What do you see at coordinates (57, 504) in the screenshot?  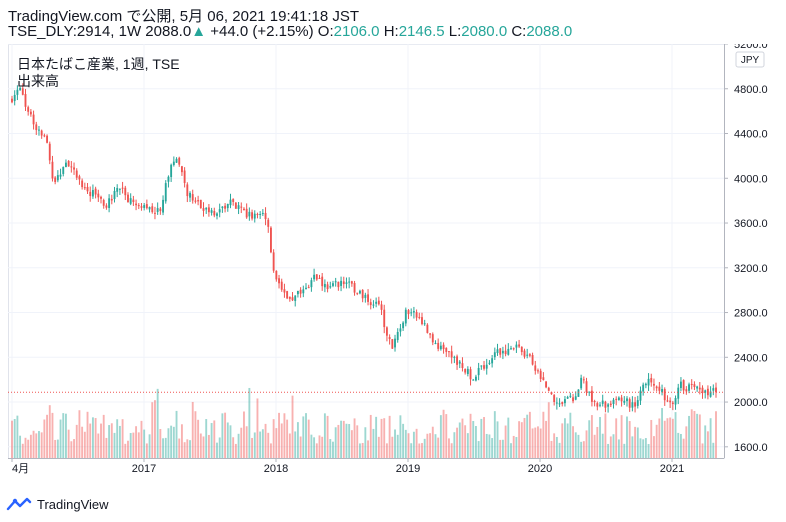 I see `tradingview-footer: TradingView` at bounding box center [57, 504].